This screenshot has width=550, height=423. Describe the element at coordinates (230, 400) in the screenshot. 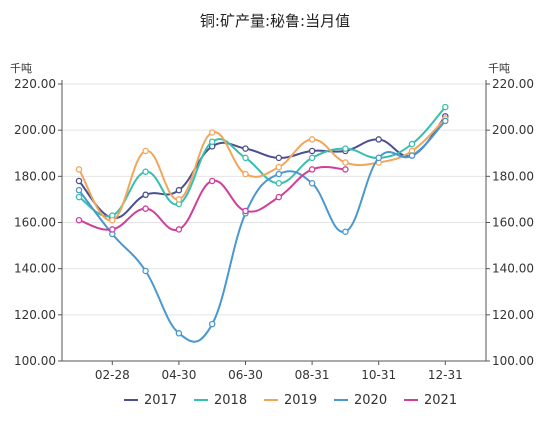

I see `legend-label: 2018` at that location.